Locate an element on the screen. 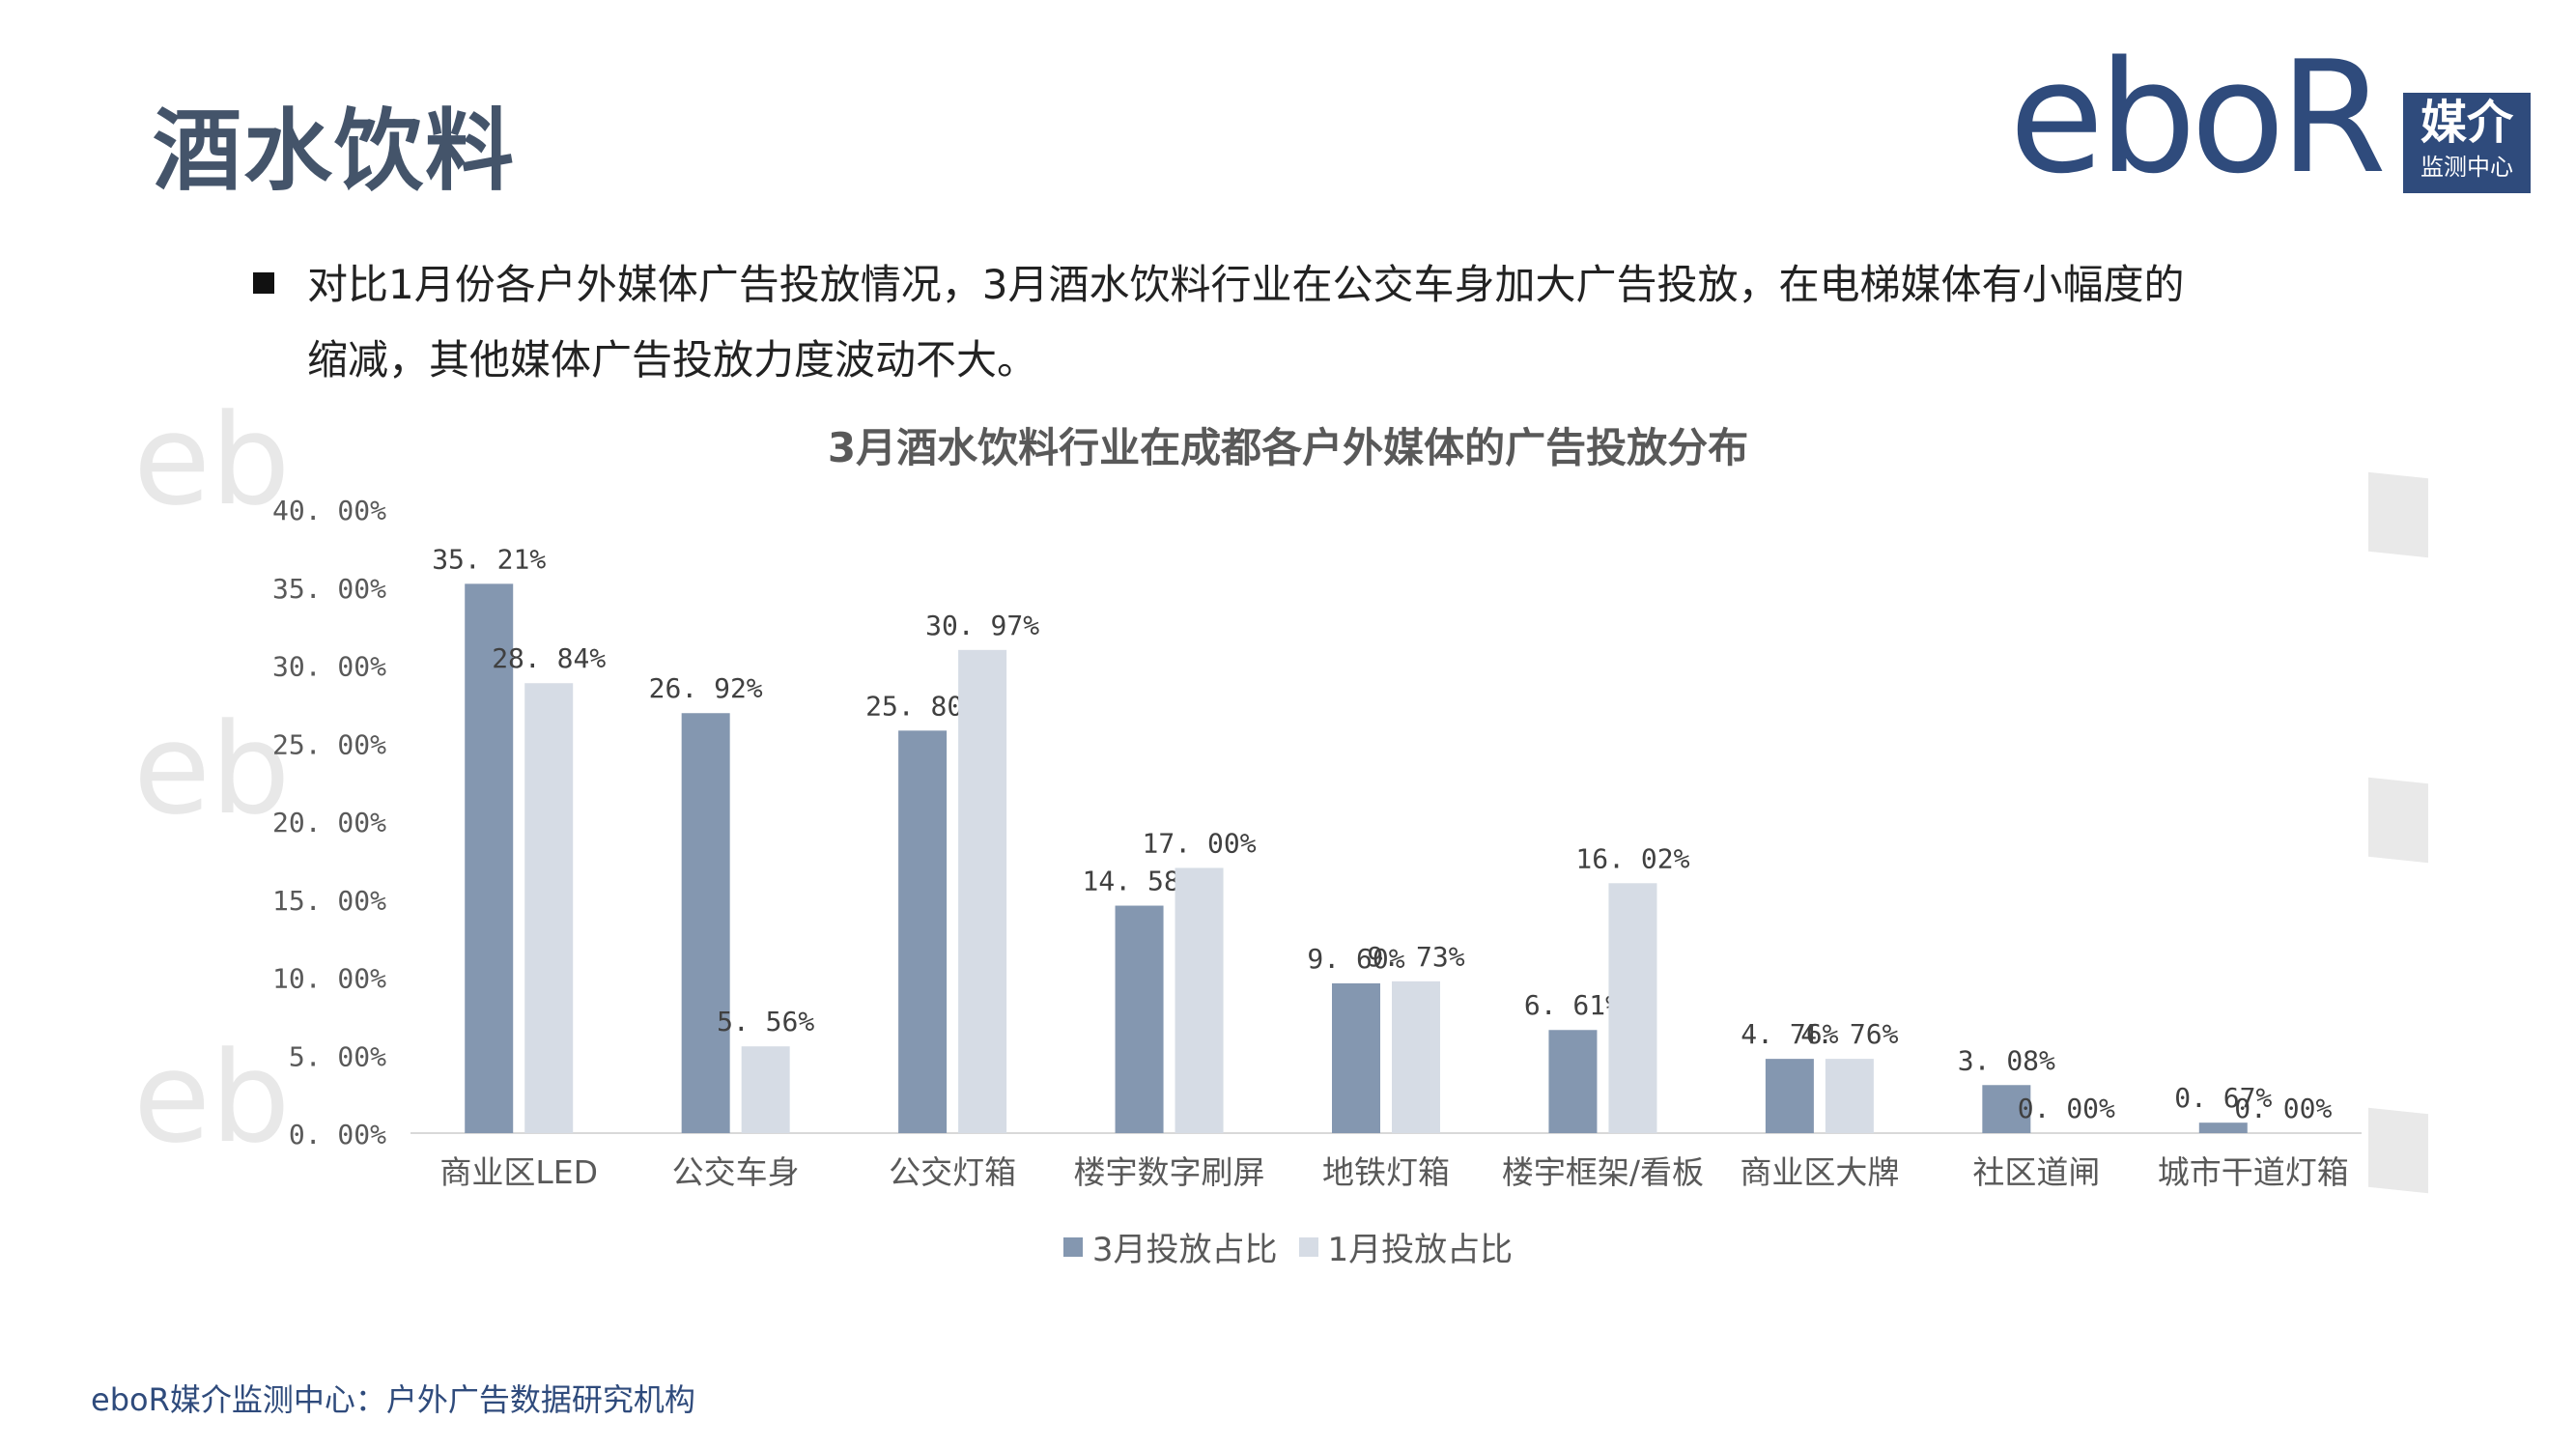  data-label-january: 5. 56% is located at coordinates (765, 1021).